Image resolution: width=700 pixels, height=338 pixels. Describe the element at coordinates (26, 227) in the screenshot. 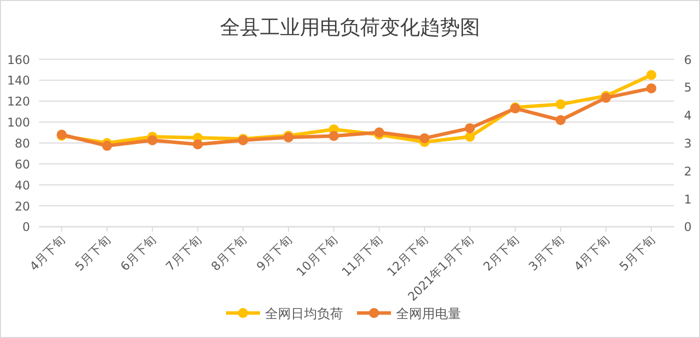

I see `y-tick-label: 0` at that location.